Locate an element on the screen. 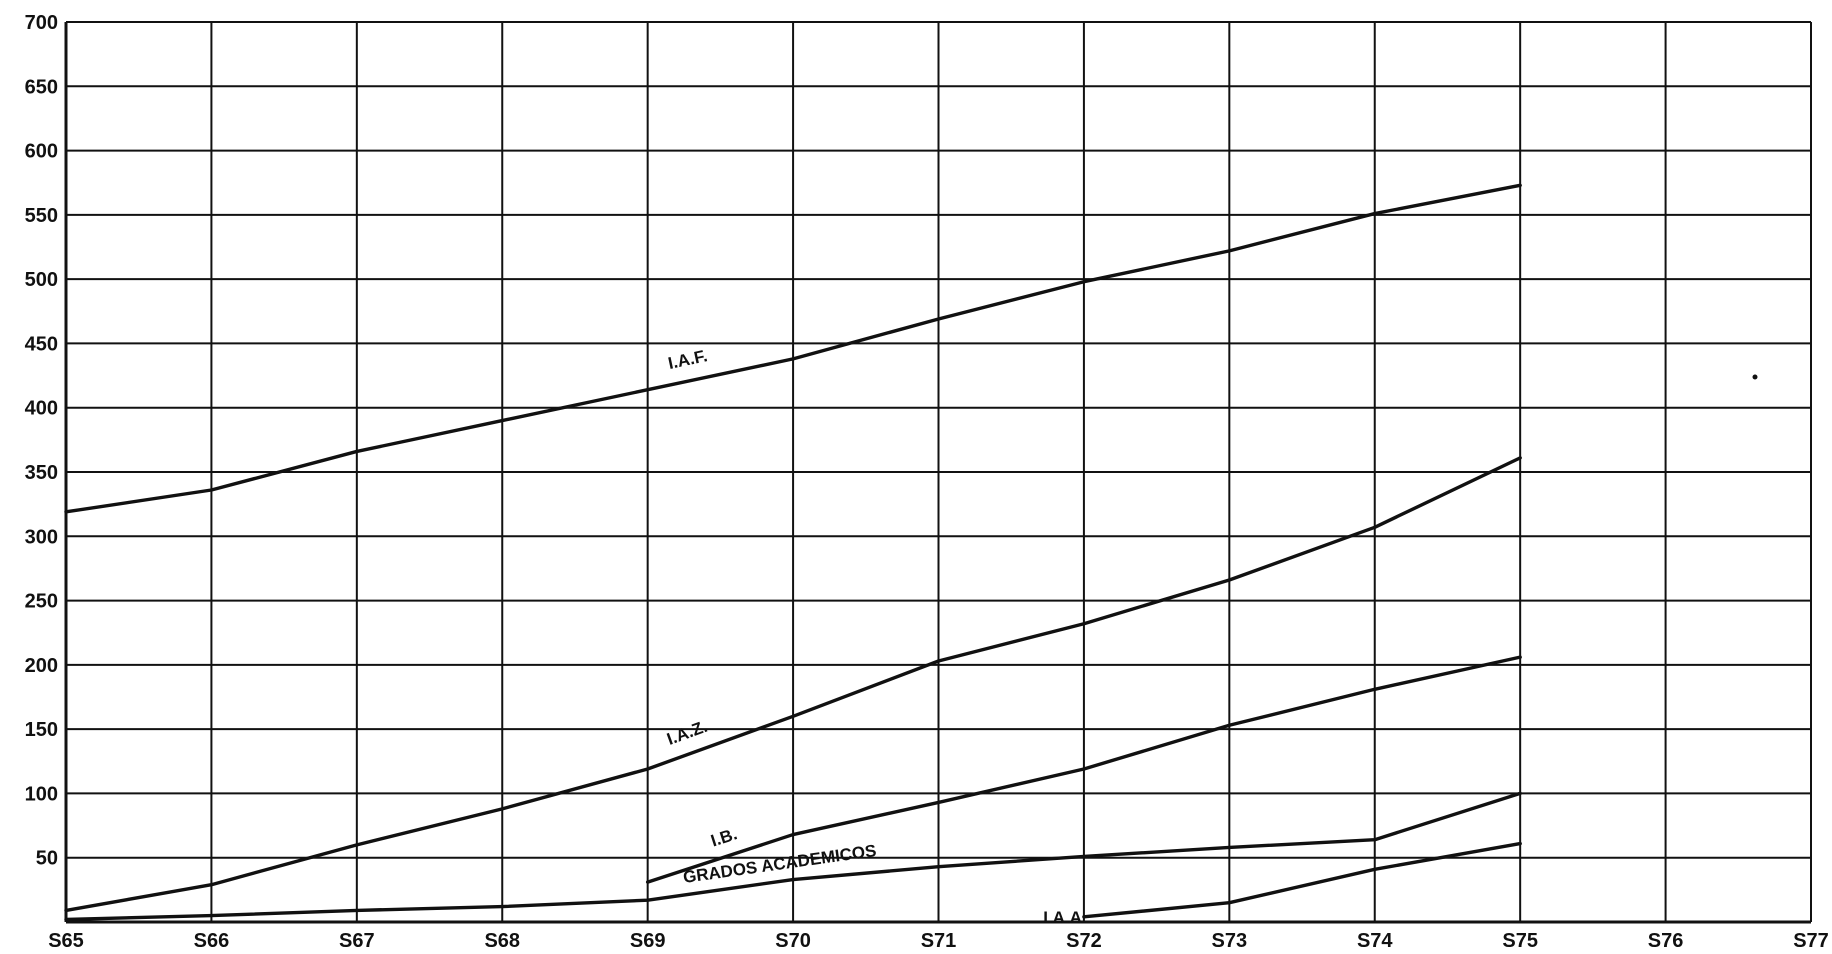 The image size is (1832, 954). y-tick-label: 450 is located at coordinates (41, 344).